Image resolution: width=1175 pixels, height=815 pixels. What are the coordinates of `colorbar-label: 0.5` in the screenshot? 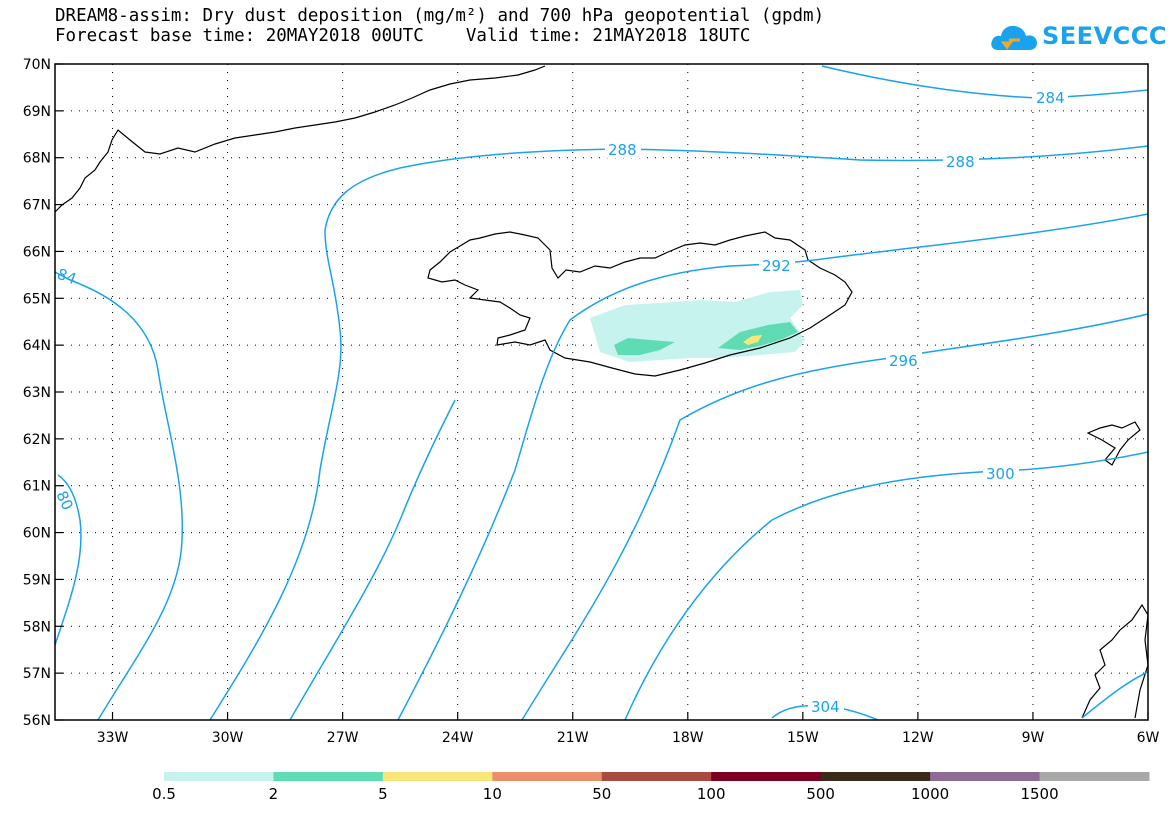 It's located at (164, 794).